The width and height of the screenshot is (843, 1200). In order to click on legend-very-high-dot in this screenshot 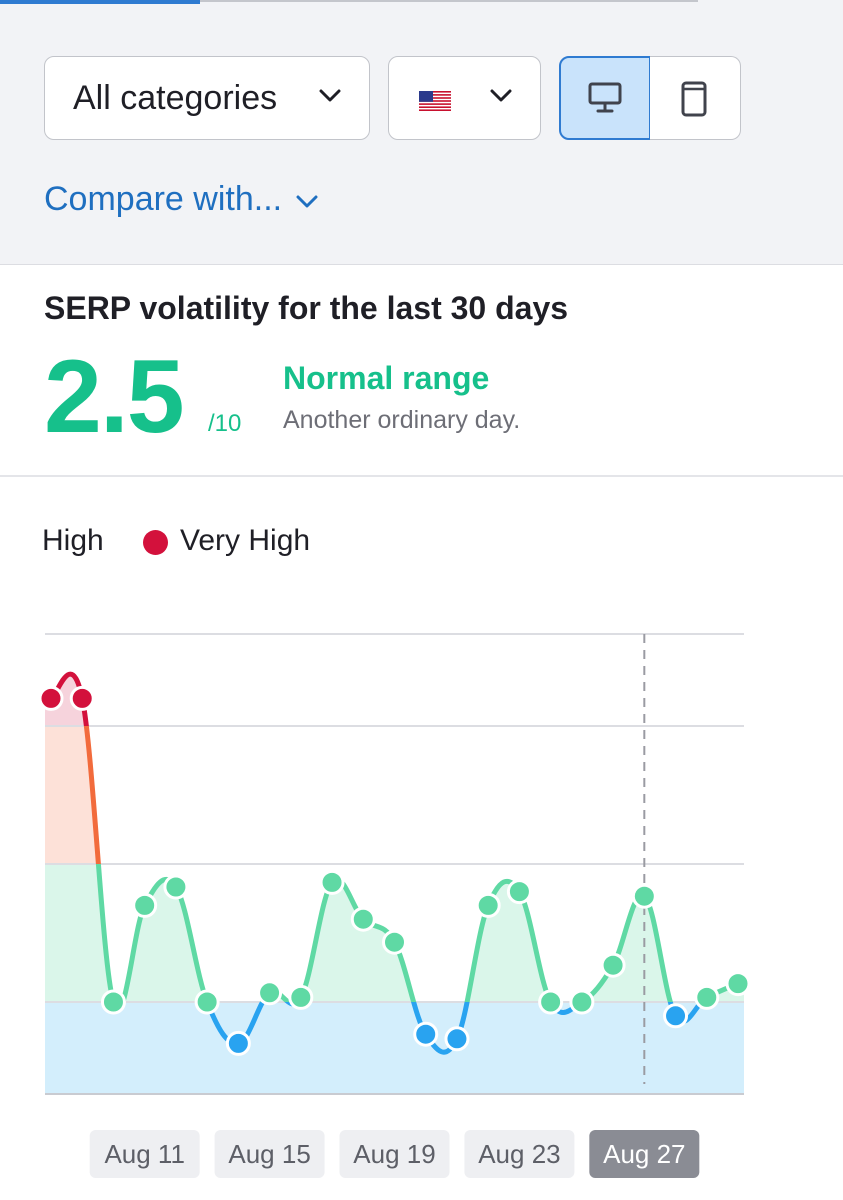, I will do `click(155, 542)`.